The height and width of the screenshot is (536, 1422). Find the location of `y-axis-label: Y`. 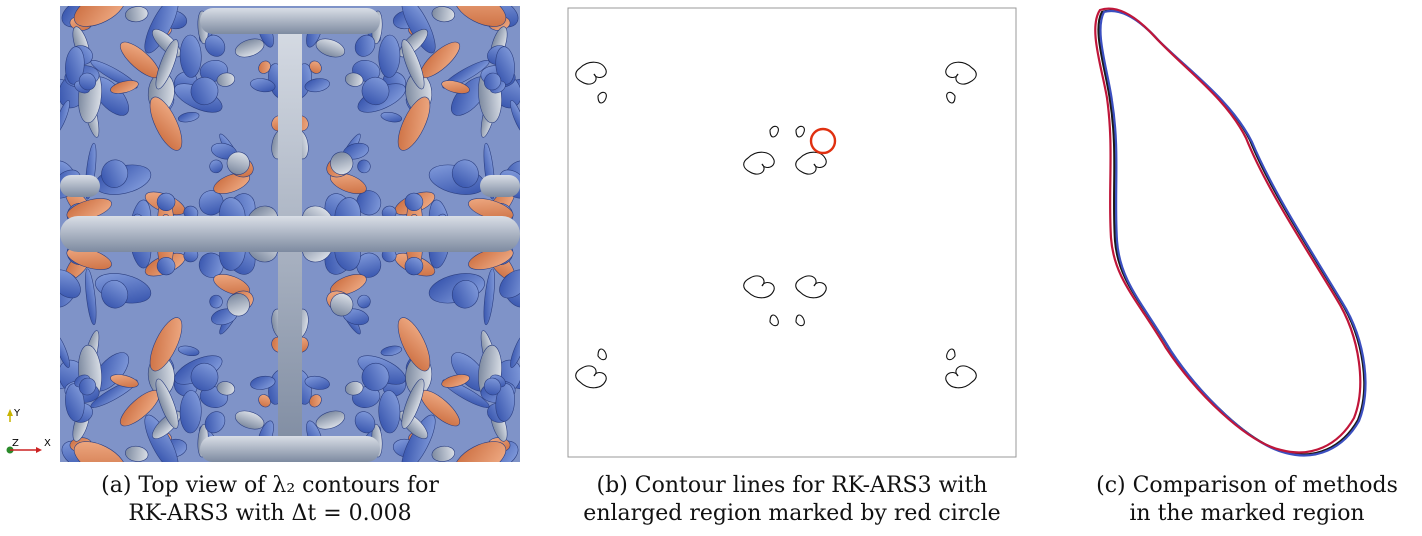

y-axis-label: Y is located at coordinates (17, 413).